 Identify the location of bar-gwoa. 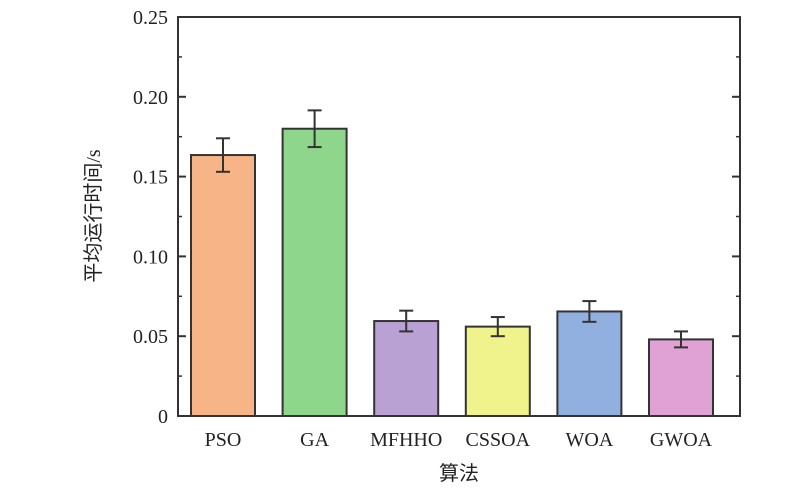
(681, 377).